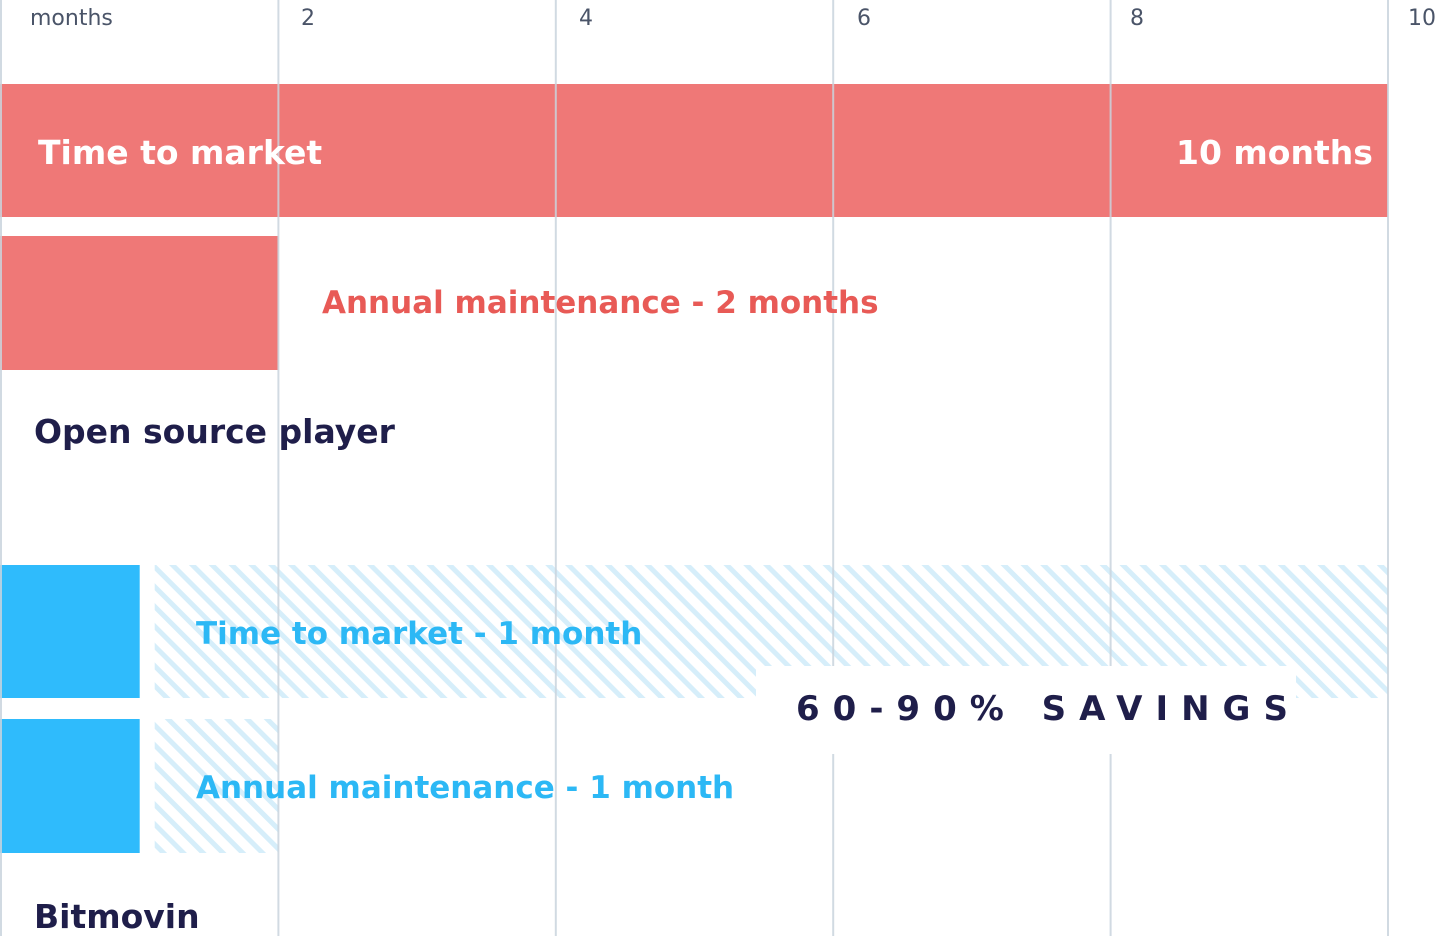 This screenshot has width=1444, height=936. What do you see at coordinates (71, 18) in the screenshot?
I see `x-axis-unit-label: months` at bounding box center [71, 18].